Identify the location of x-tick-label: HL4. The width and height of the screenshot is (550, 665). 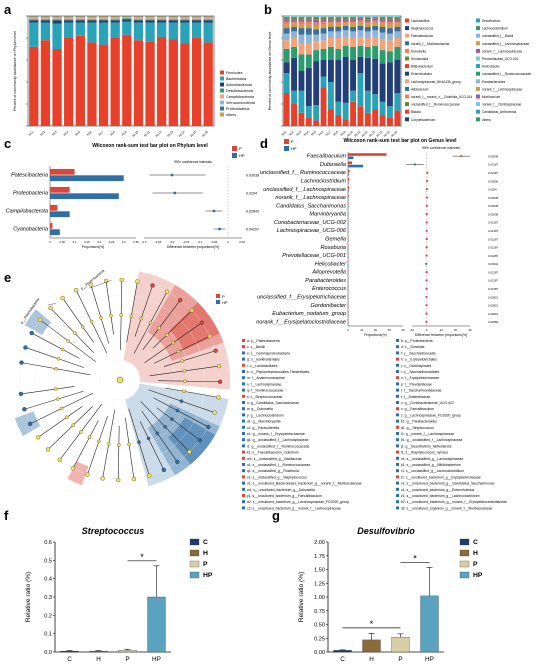
(306, 133).